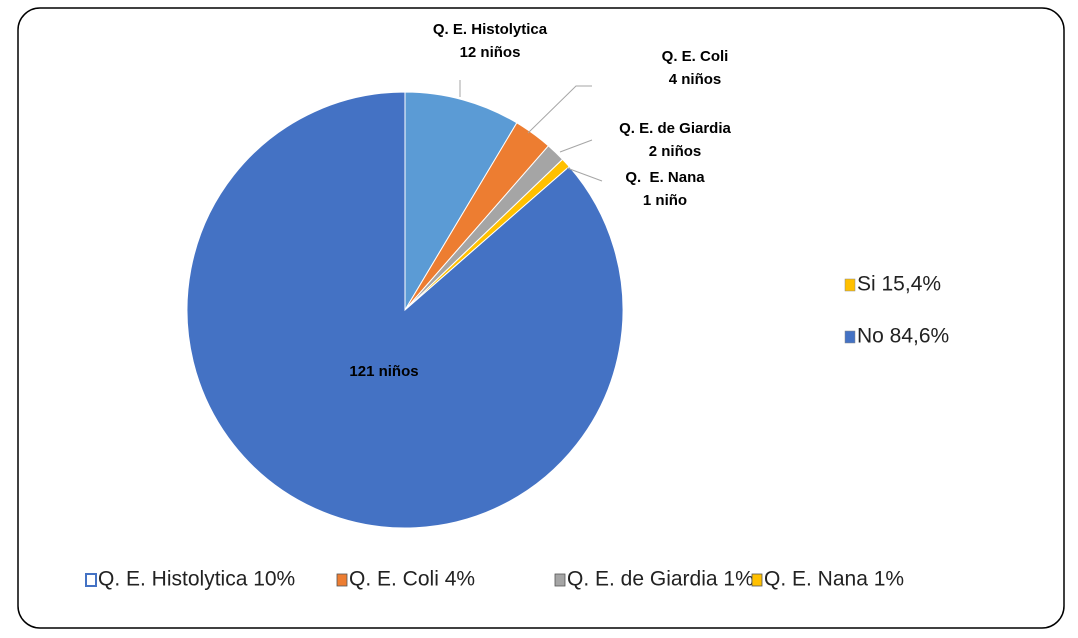 The width and height of the screenshot is (1078, 638). Describe the element at coordinates (490, 52) in the screenshot. I see `data-label: 12 niños` at that location.